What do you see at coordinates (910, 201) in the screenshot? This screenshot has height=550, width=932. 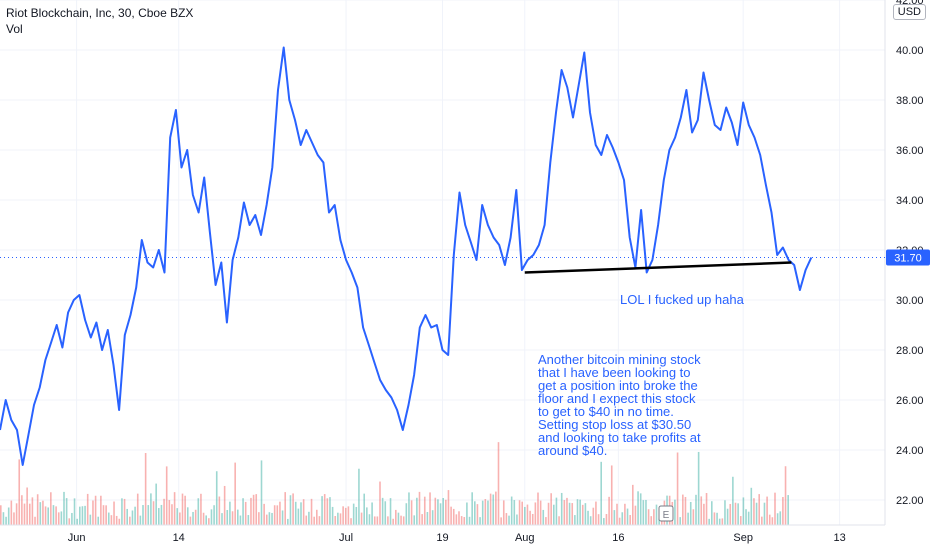 I see `y-tick-label: 34.00` at bounding box center [910, 201].